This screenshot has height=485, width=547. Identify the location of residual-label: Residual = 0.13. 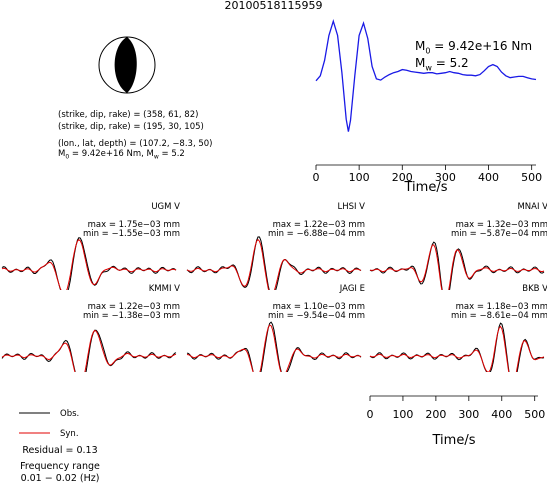
(60, 450).